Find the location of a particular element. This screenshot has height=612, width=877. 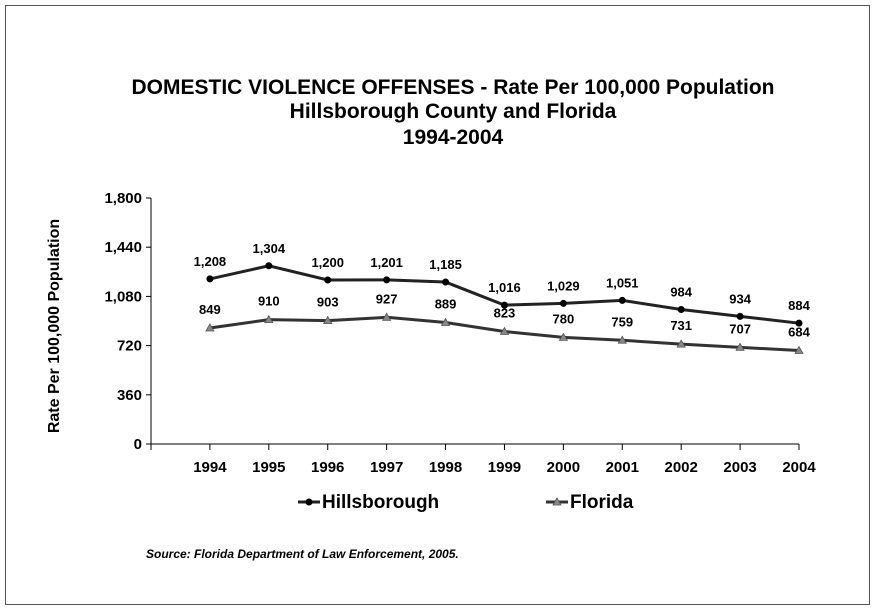

y-axis-label: Rate Per 100,000 Population is located at coordinates (54, 326).